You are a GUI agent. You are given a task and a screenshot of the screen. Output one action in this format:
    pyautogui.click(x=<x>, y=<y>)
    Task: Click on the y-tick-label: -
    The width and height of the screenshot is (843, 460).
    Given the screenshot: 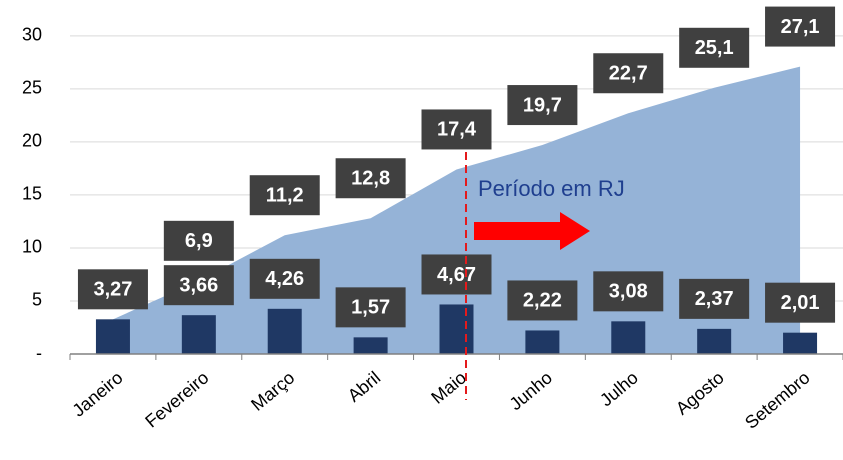 What is the action you would take?
    pyautogui.click(x=39, y=353)
    